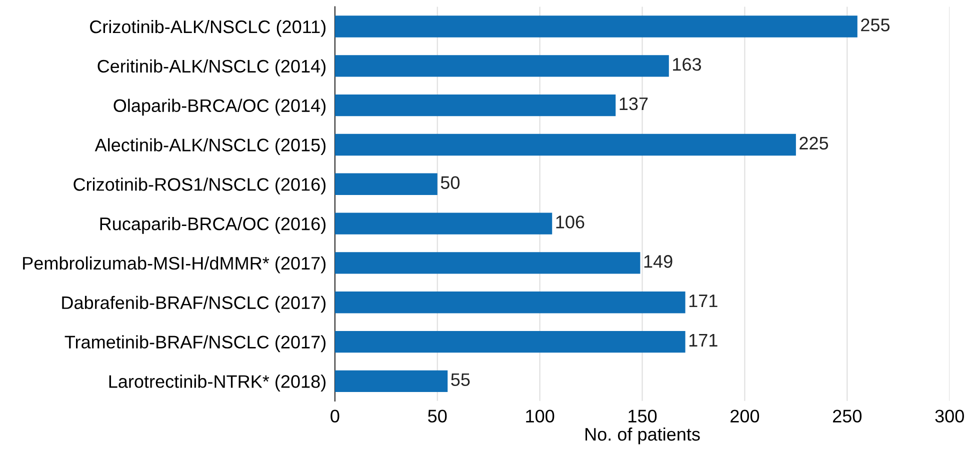 Image resolution: width=968 pixels, height=453 pixels. Describe the element at coordinates (814, 143) in the screenshot. I see `data-label: 225` at that location.